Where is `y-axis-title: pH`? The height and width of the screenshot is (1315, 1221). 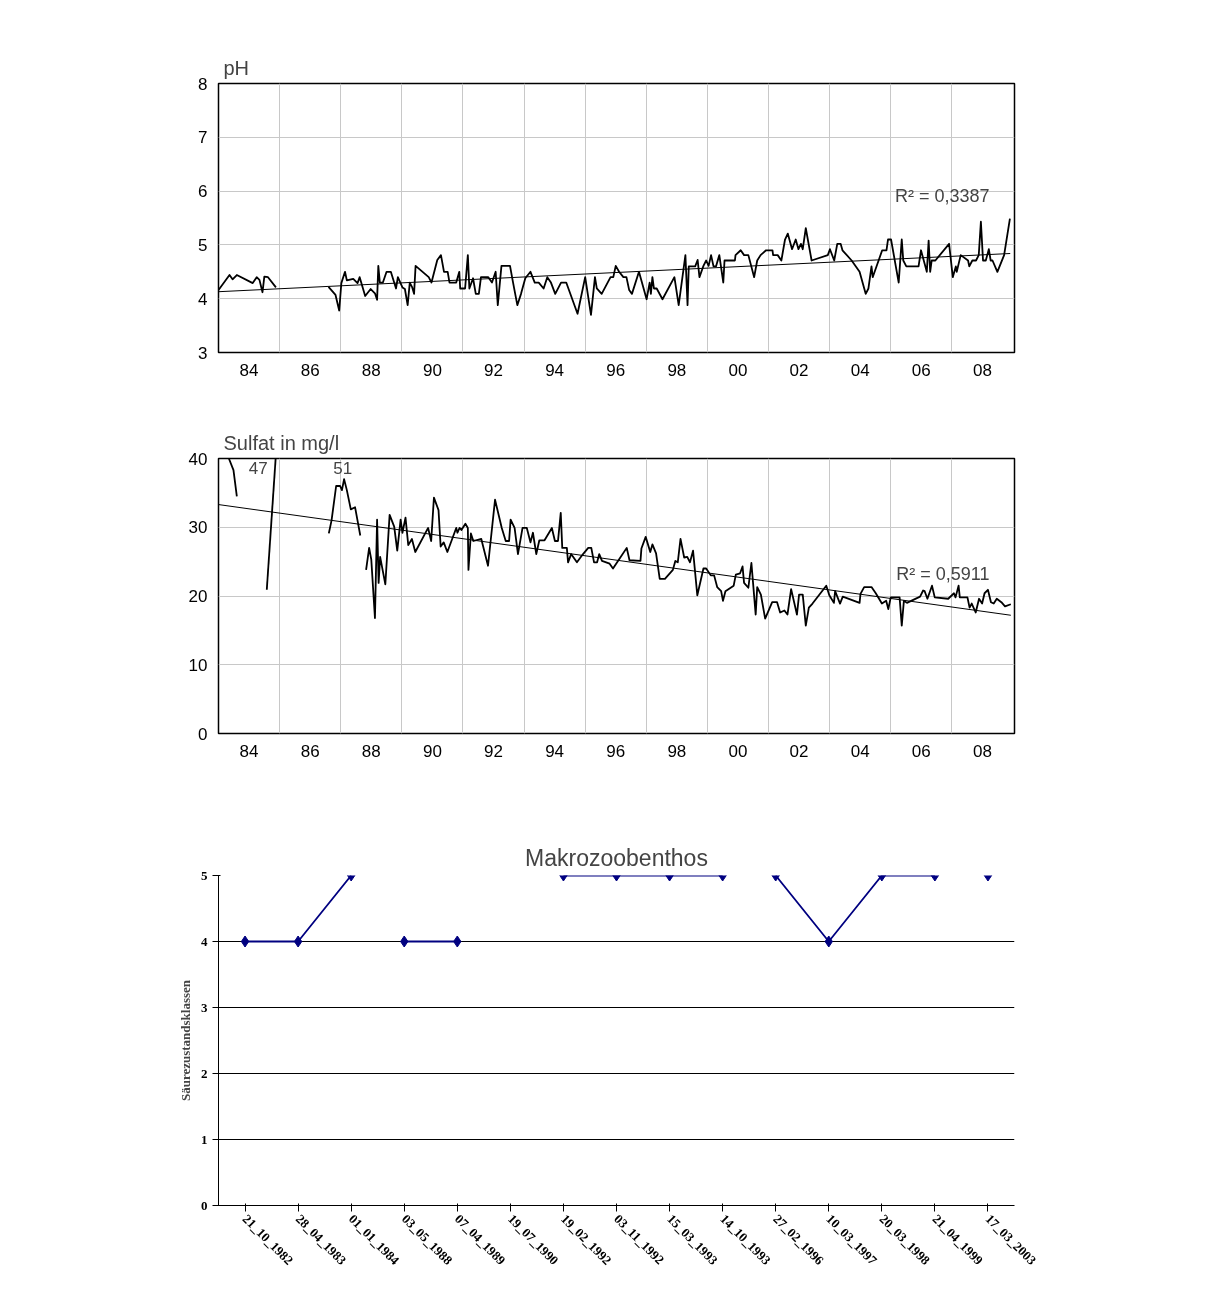
y-axis-title: pH is located at coordinates (236, 67).